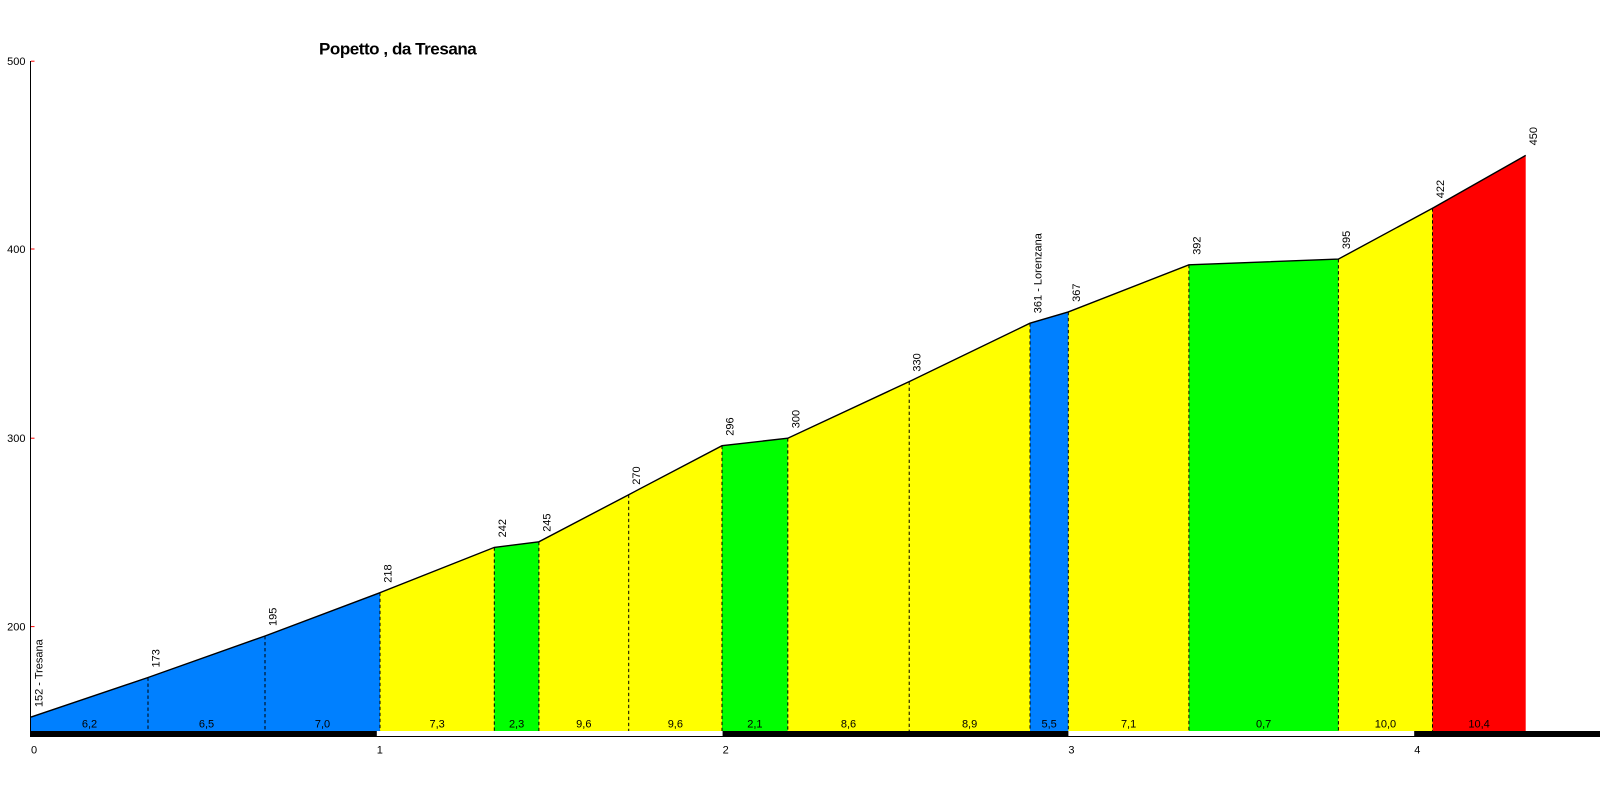 Image resolution: width=1600 pixels, height=805 pixels. I want to click on svg-text: 0, so click(34, 751).